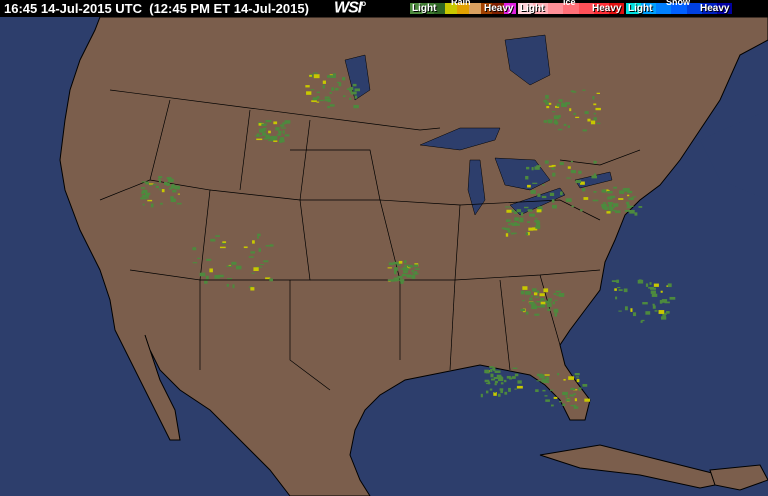  I want to click on legend-rain, so click(463, 8).